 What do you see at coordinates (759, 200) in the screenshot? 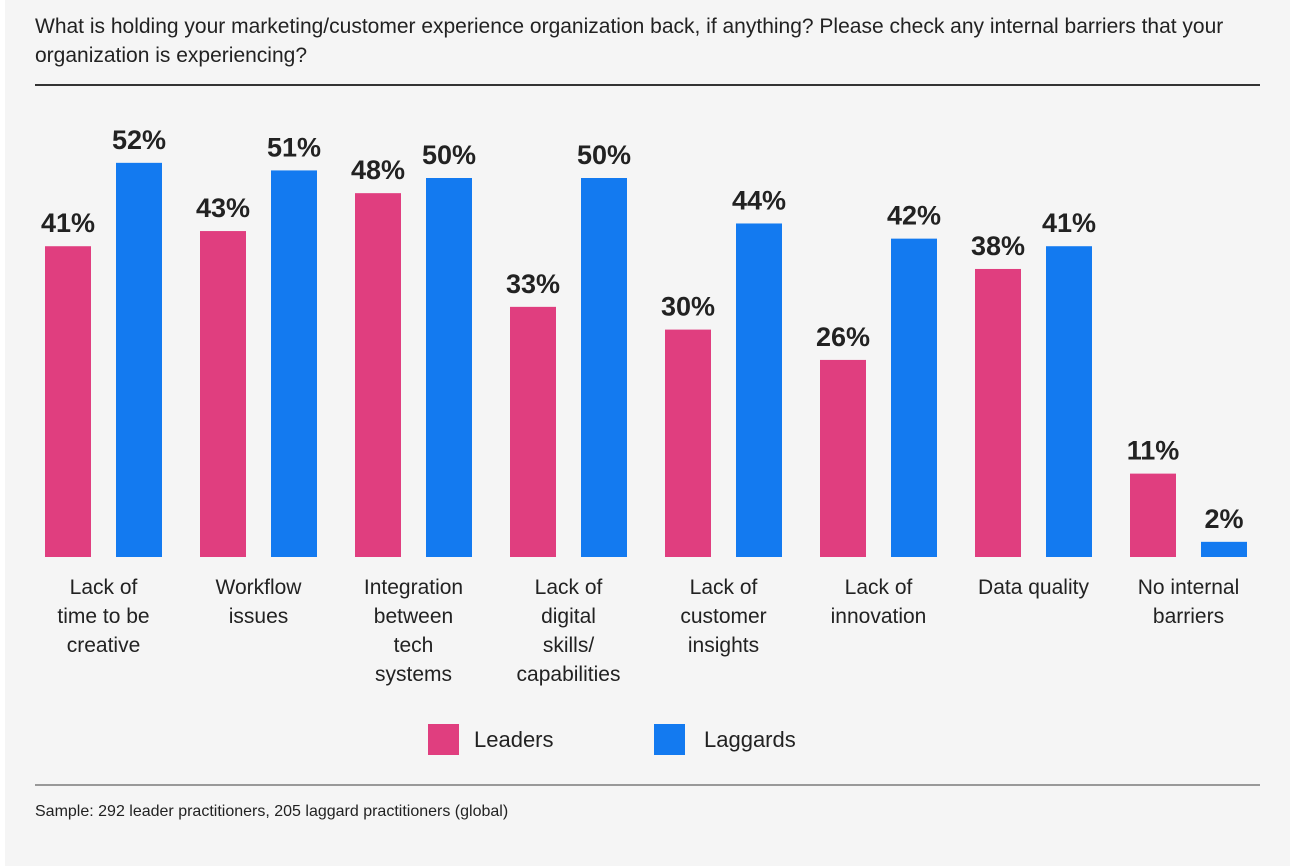
I see `data-label: 44%` at bounding box center [759, 200].